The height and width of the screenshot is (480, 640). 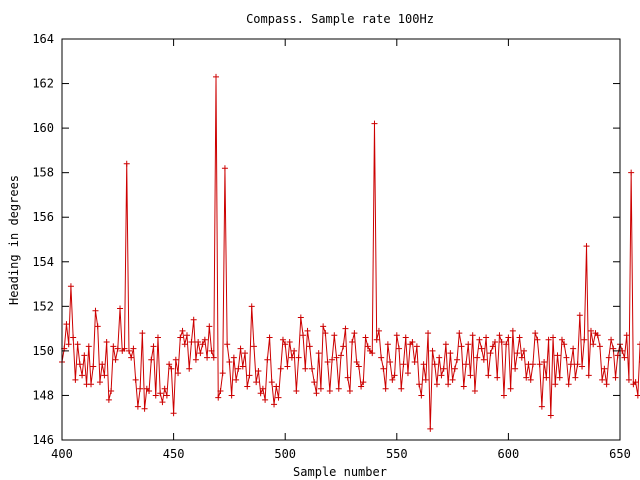 I want to click on y-axis-label: Heading in degrees, so click(x=14, y=240).